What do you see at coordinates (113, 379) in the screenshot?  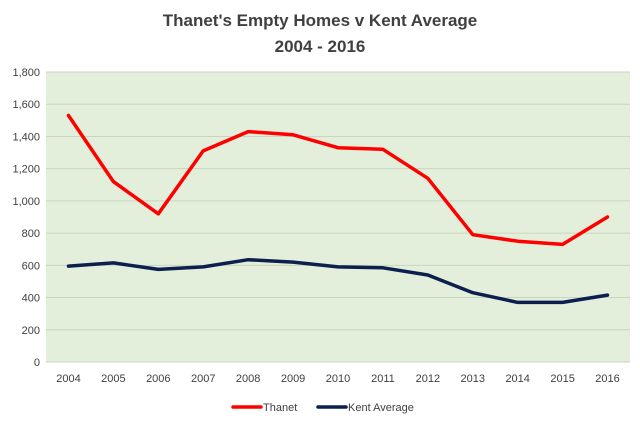 I see `x-tick-label: 2005` at bounding box center [113, 379].